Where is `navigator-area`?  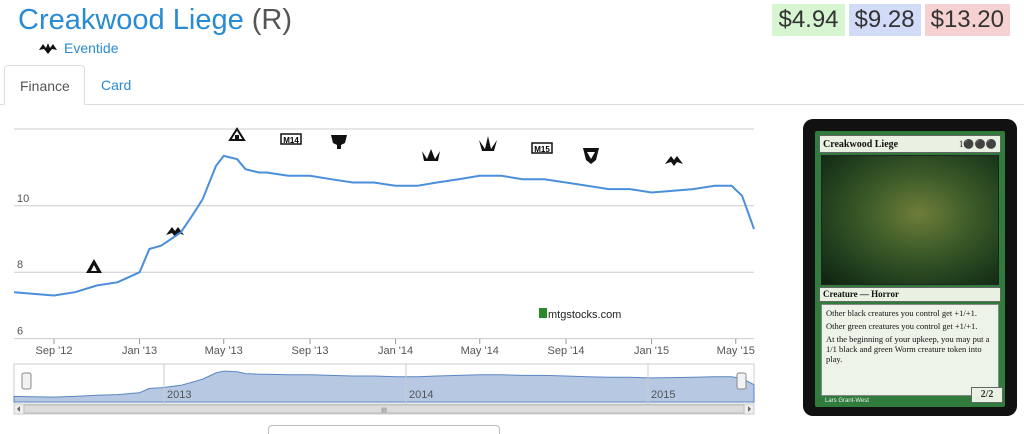 navigator-area is located at coordinates (384, 386).